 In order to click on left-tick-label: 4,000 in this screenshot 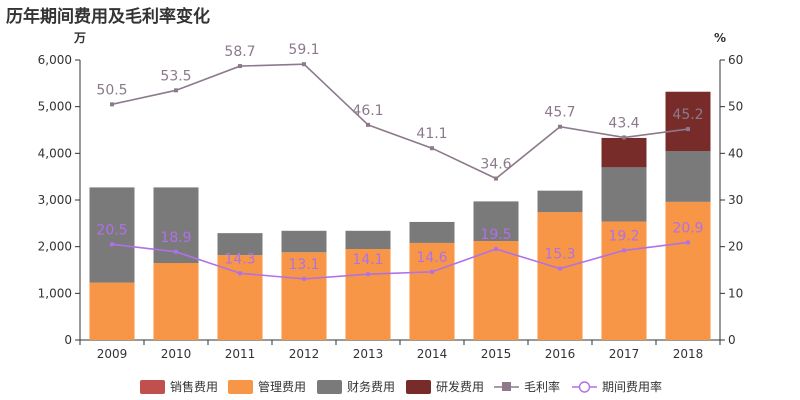, I will do `click(55, 153)`.